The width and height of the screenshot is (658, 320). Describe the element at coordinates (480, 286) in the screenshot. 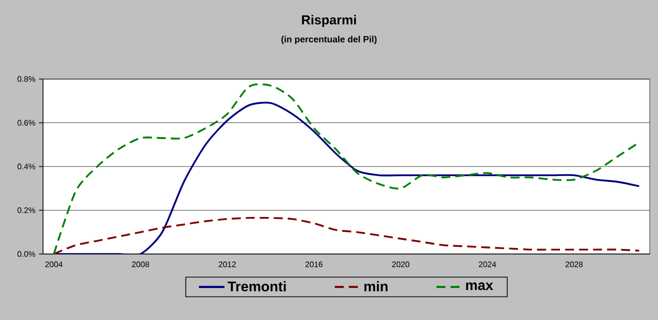

I see `legend-label: max` at that location.